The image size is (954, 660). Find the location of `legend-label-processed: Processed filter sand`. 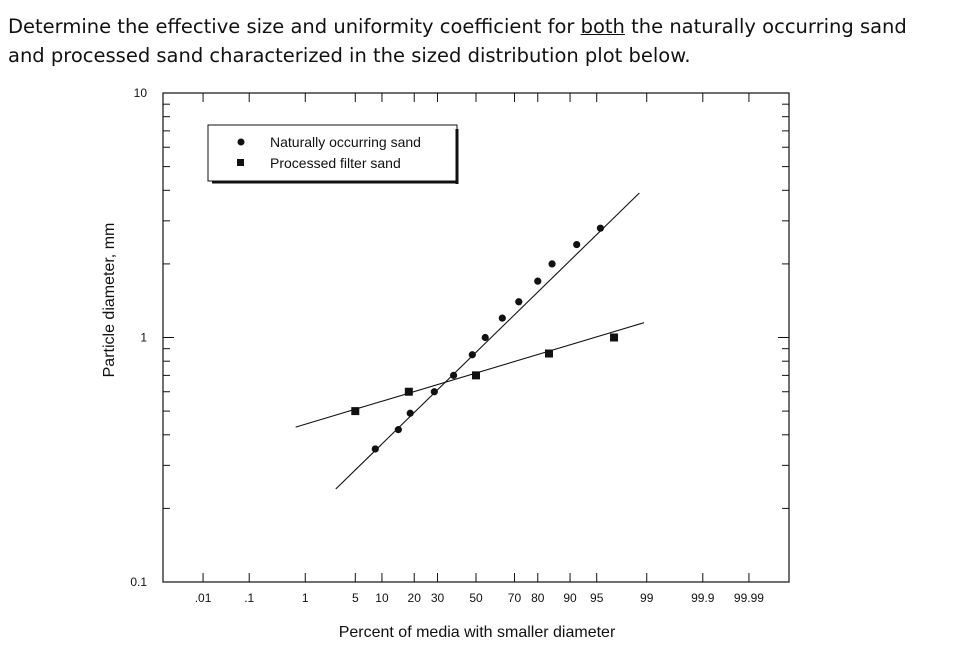

legend-label-processed: Processed filter sand is located at coordinates (335, 163).